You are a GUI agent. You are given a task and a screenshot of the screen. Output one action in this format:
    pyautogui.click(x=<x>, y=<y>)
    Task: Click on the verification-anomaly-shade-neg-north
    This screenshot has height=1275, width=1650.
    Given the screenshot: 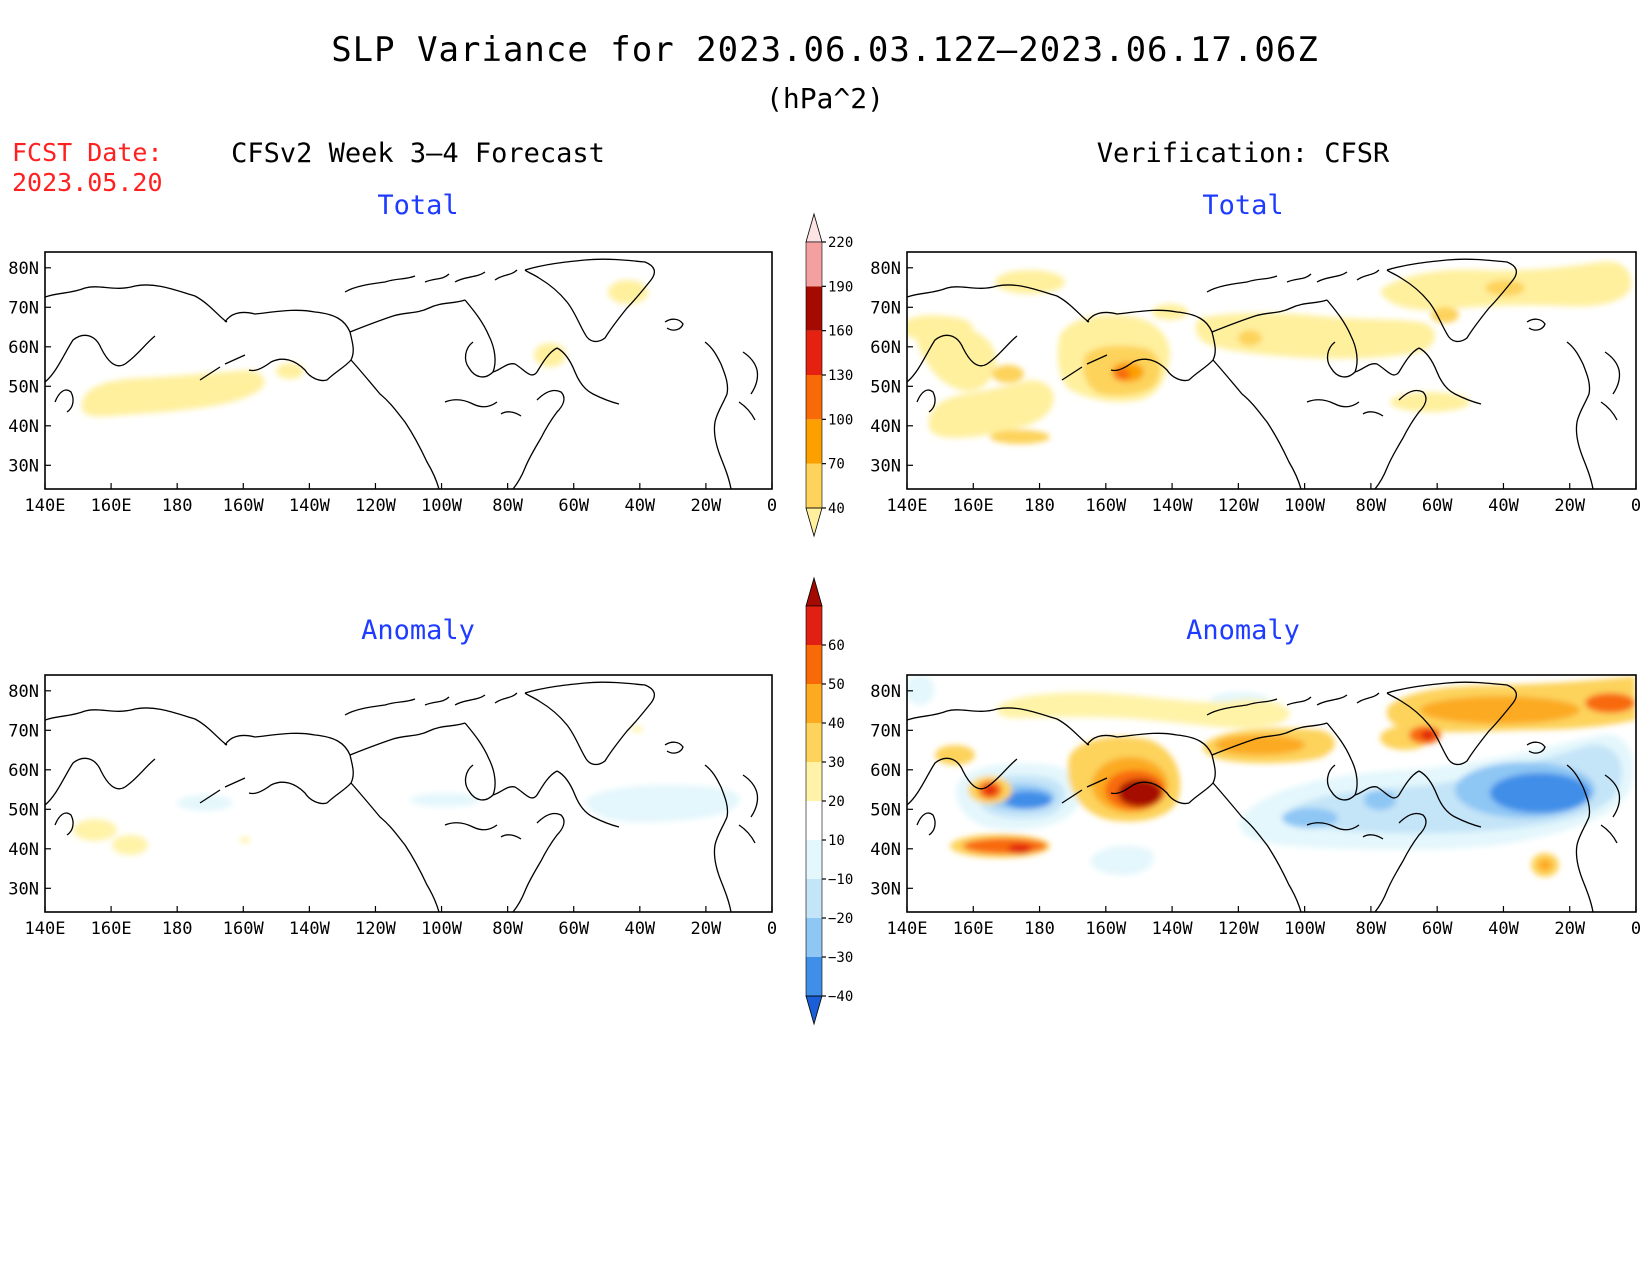 What is the action you would take?
    pyautogui.click(x=921, y=690)
    